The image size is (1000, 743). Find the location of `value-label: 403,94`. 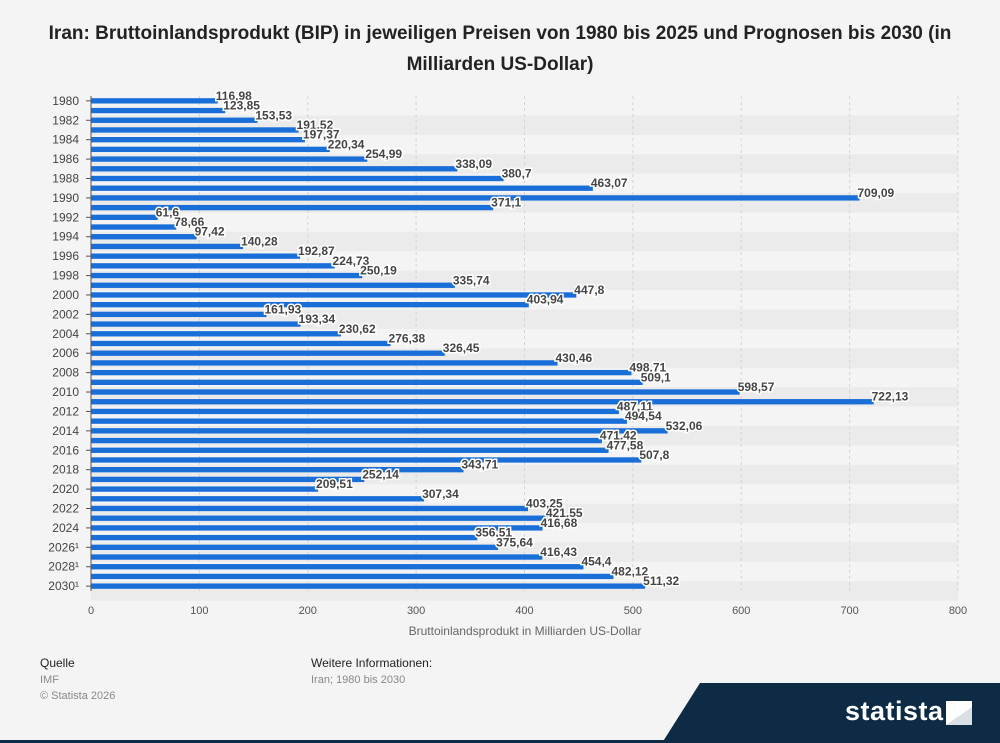

value-label: 403,94 is located at coordinates (545, 300).